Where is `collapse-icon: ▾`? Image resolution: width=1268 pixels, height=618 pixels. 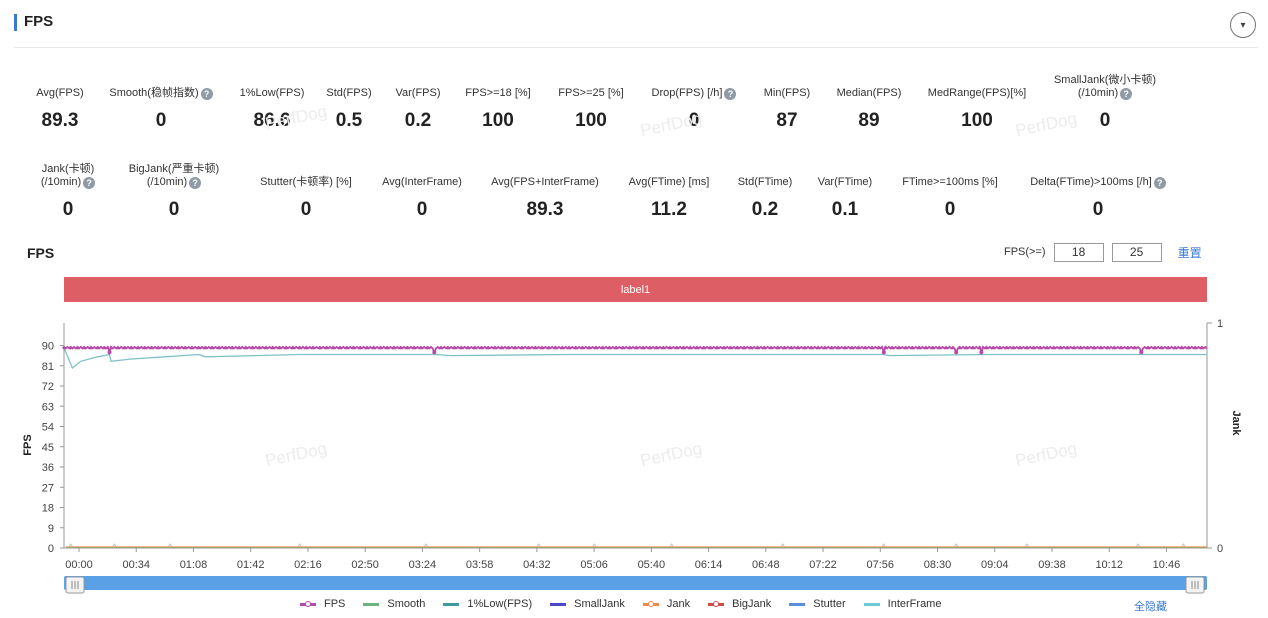 collapse-icon: ▾ is located at coordinates (1243, 25).